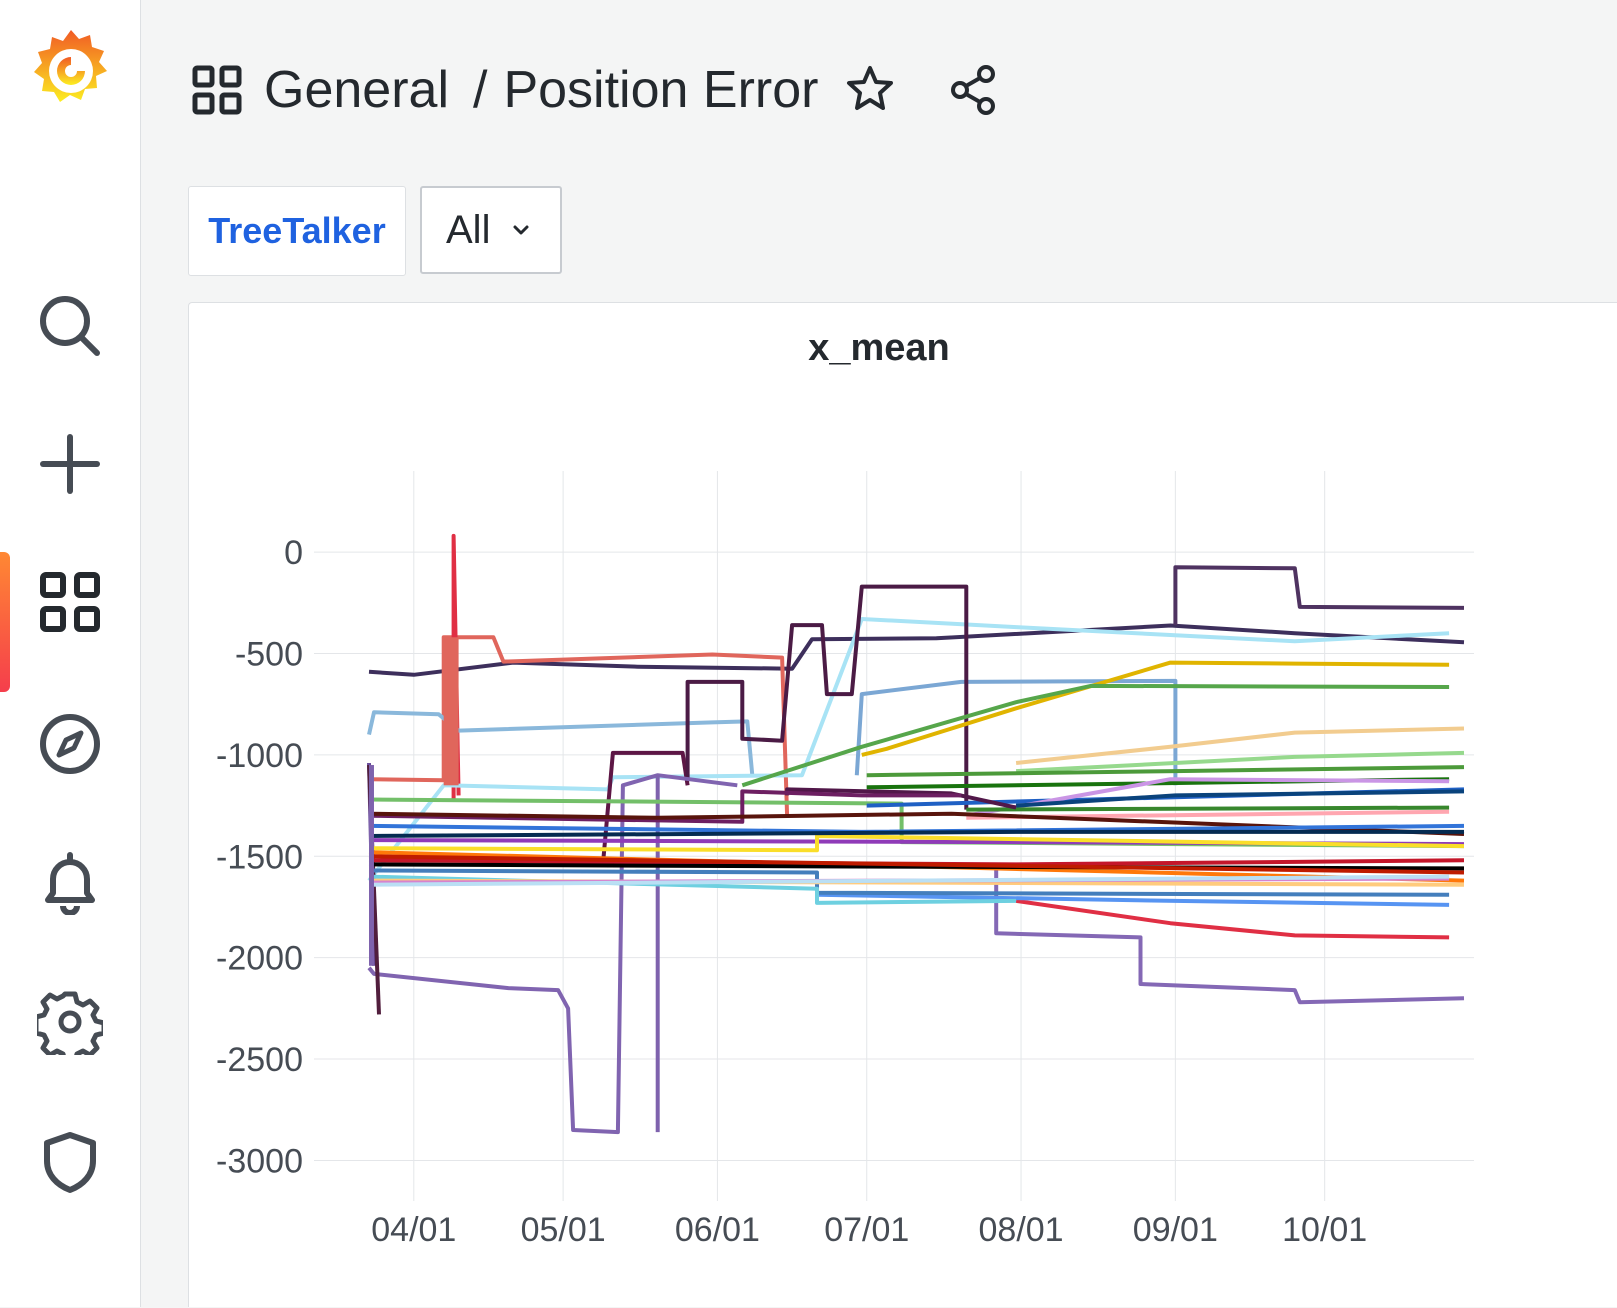  What do you see at coordinates (413, 1230) in the screenshot?
I see `x-tick-label: 04/01` at bounding box center [413, 1230].